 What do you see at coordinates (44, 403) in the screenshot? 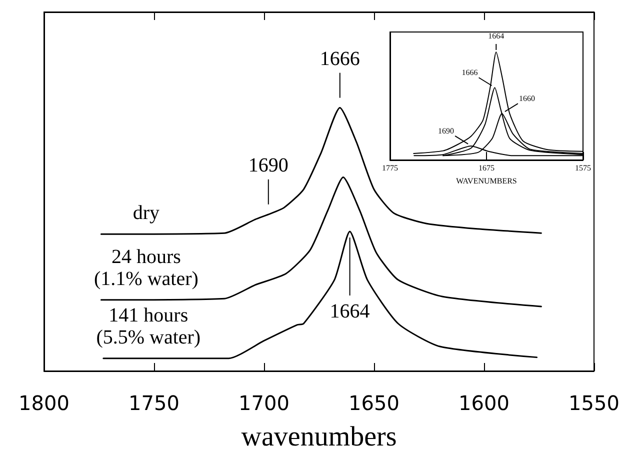
I see `x-tick-label: 1800` at bounding box center [44, 403].